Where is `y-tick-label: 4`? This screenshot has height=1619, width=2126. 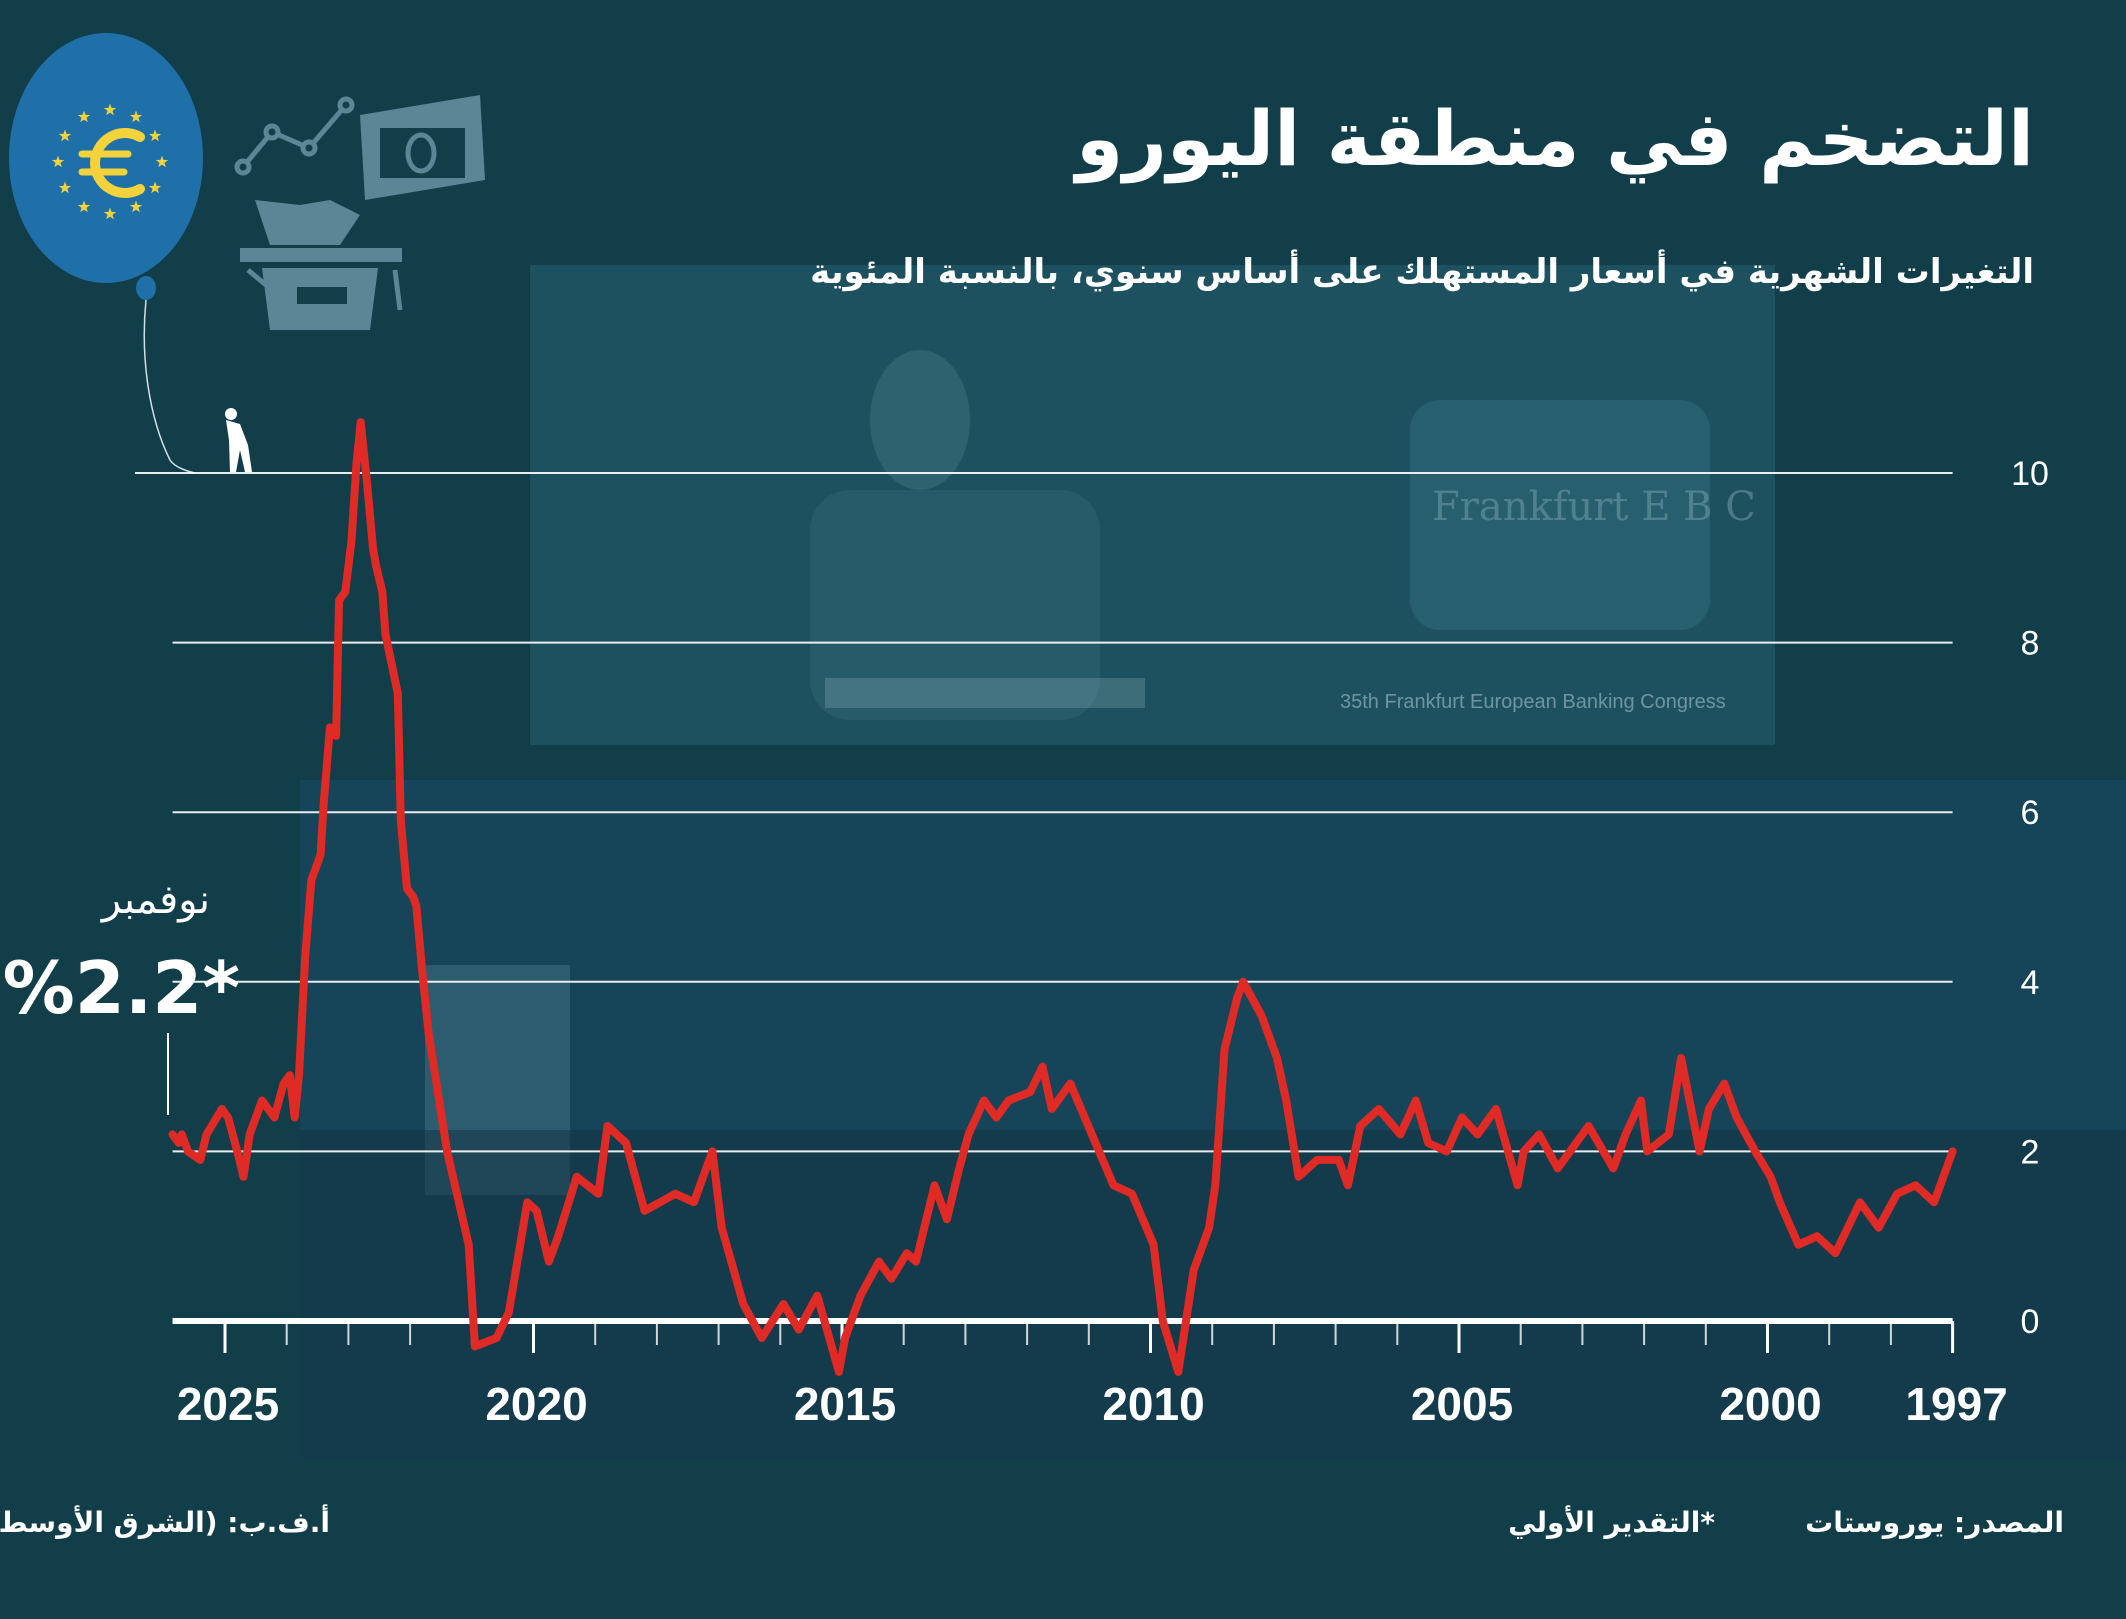
y-tick-label: 4 is located at coordinates (2030, 983).